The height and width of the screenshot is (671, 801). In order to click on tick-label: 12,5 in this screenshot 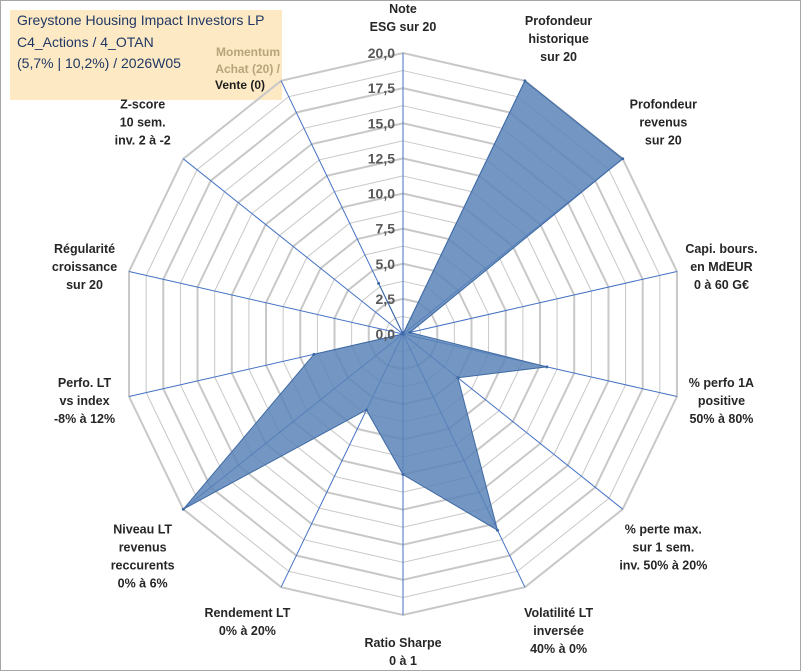, I will do `click(381, 158)`.